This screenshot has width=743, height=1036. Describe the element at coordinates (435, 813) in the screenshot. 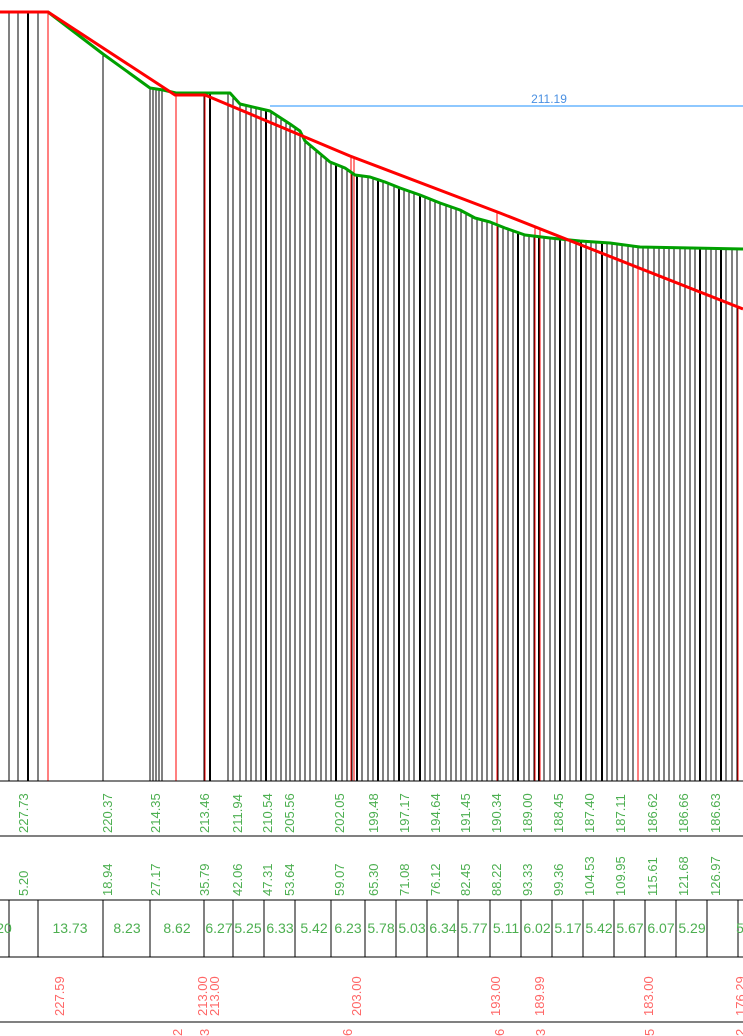

I see `ground-elevation-label: 194.64` at that location.